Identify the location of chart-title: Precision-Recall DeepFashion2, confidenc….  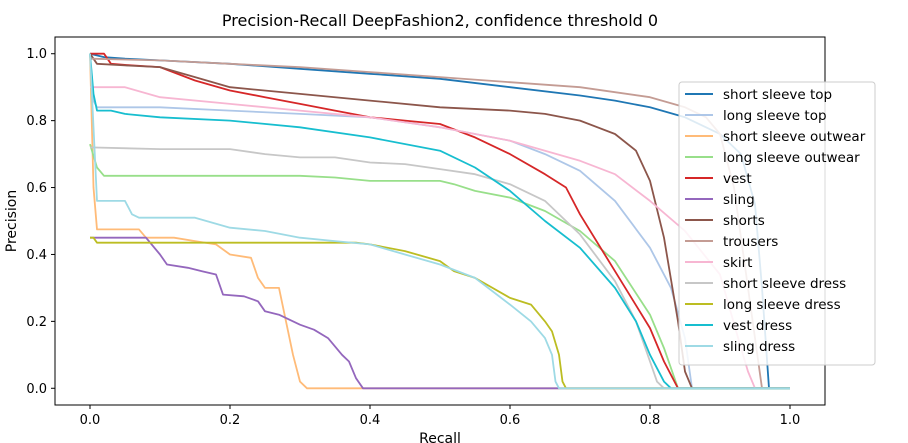
(440, 20).